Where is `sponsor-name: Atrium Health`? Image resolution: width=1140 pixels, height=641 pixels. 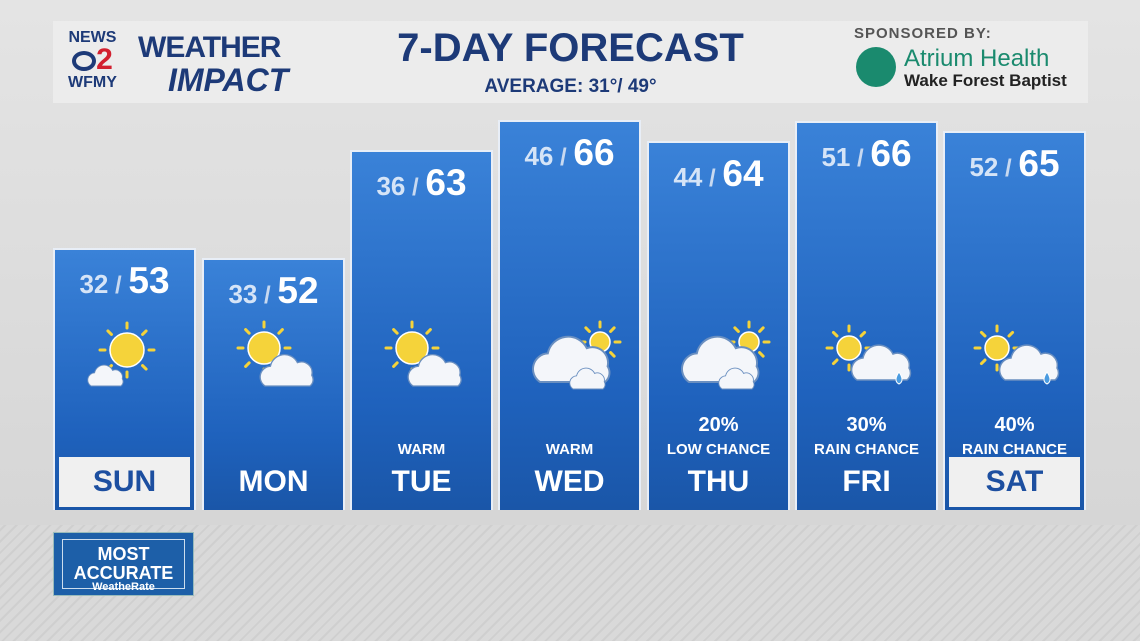
sponsor-name: Atrium Health is located at coordinates (977, 58).